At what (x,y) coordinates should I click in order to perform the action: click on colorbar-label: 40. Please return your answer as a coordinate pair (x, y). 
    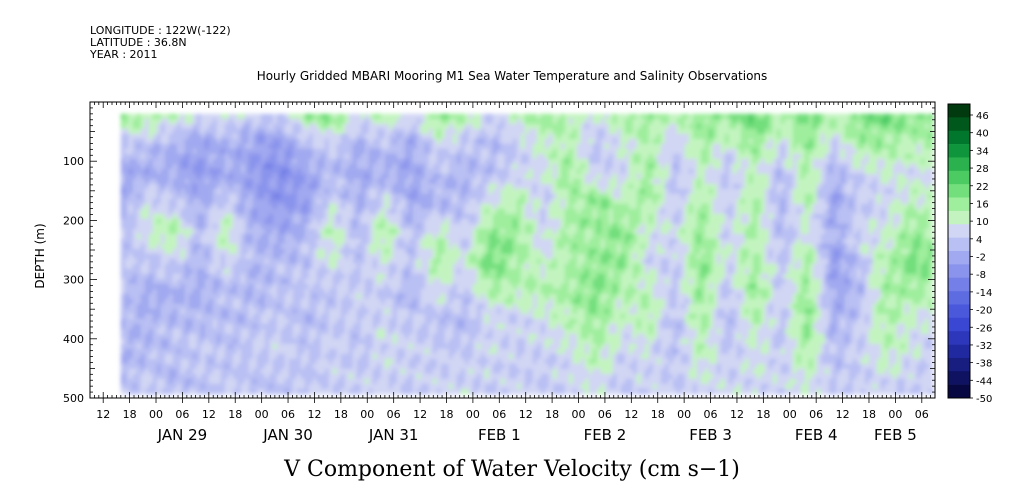
    Looking at the image, I should click on (982, 134).